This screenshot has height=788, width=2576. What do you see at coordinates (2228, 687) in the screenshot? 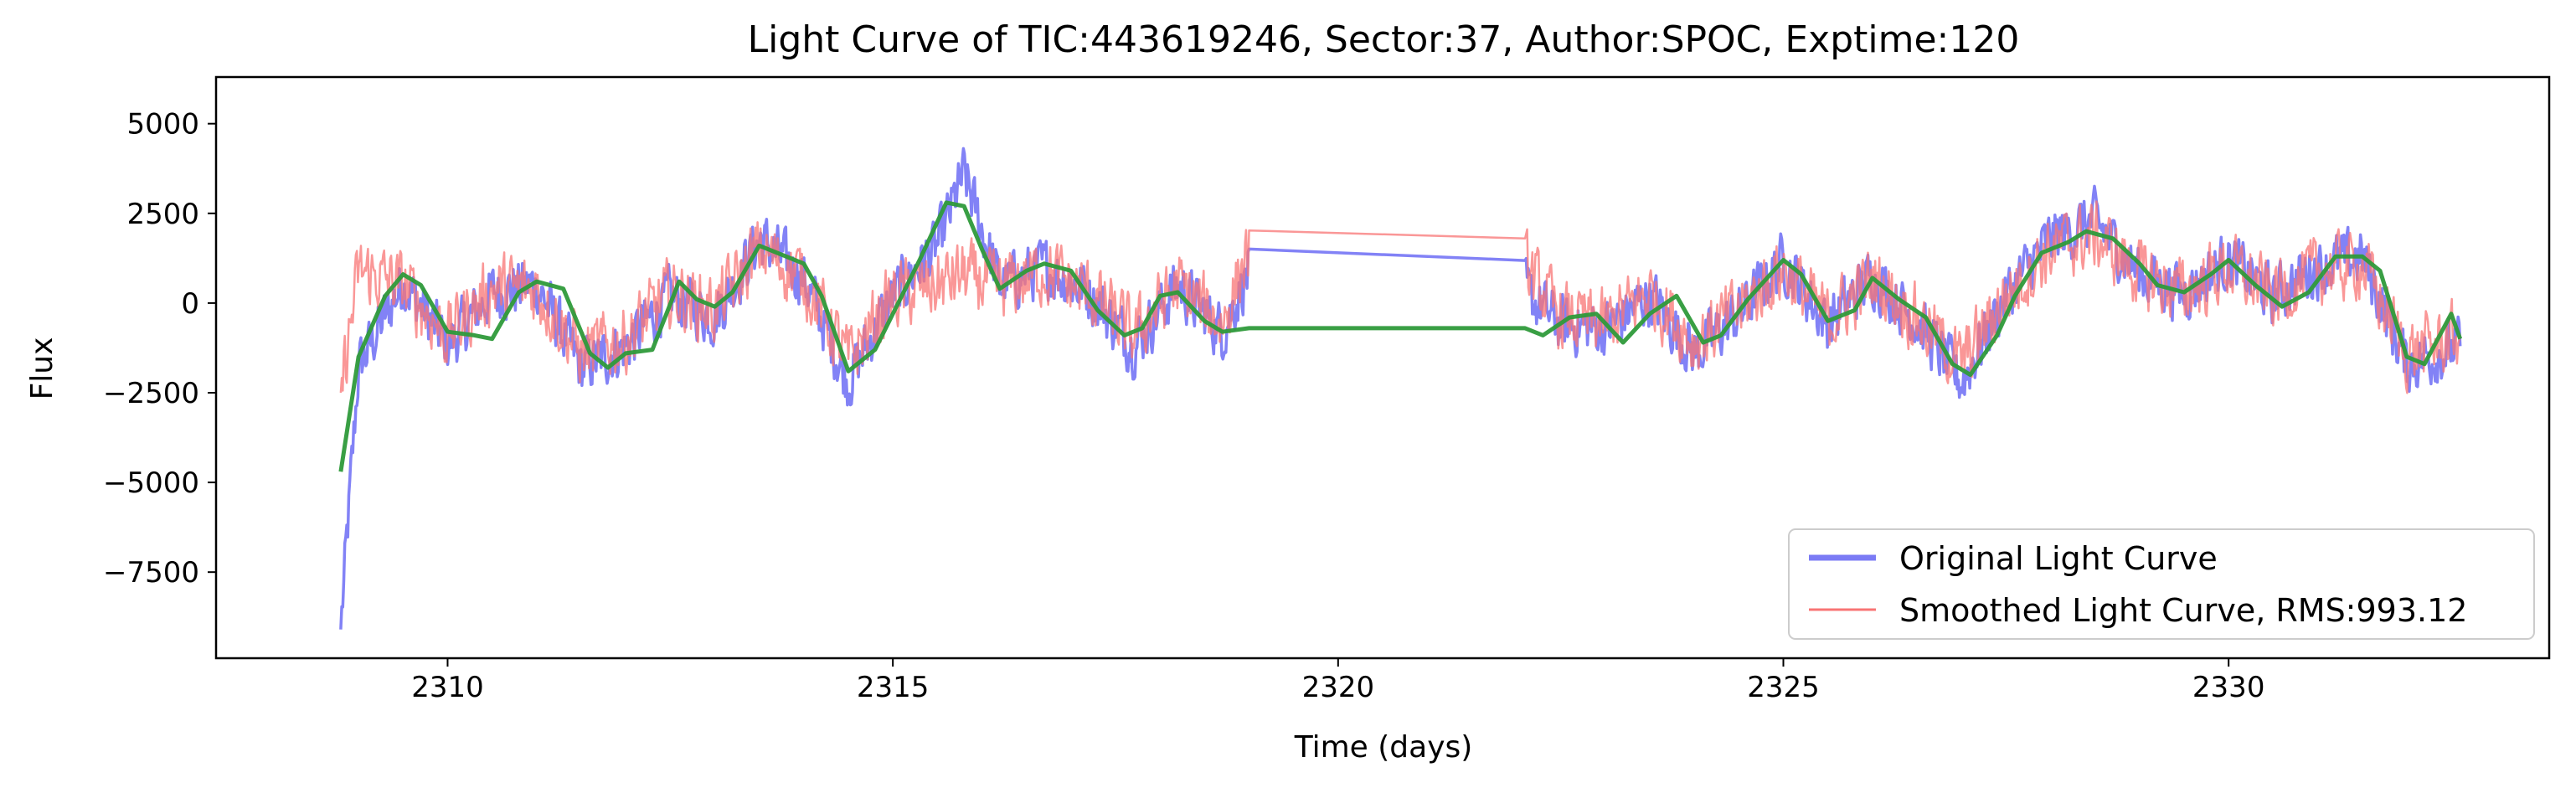
I see `x-tick-label: 2330` at bounding box center [2228, 687].